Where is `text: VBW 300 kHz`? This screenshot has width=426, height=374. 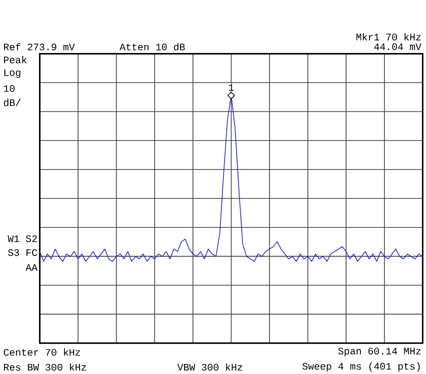 text: VBW 300 kHz is located at coordinates (209, 367).